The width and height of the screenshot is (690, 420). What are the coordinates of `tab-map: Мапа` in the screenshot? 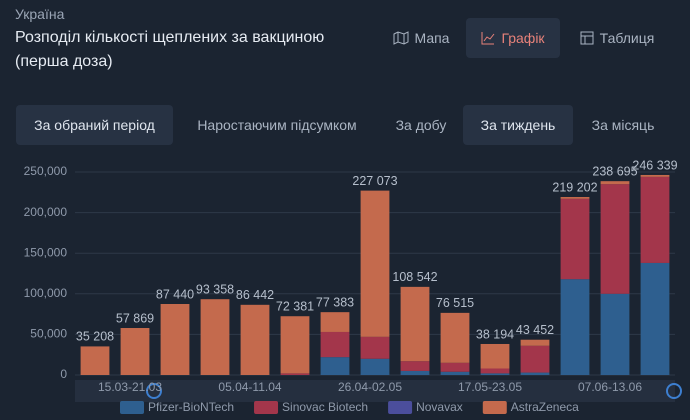 It's located at (421, 38).